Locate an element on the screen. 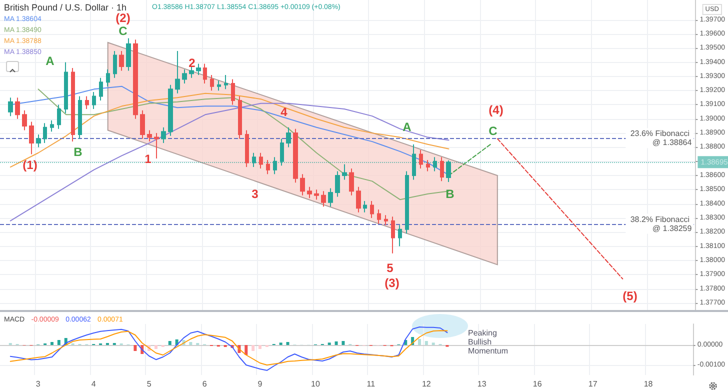 This screenshot has width=728, height=391. x-tick-label: 3 is located at coordinates (38, 384).